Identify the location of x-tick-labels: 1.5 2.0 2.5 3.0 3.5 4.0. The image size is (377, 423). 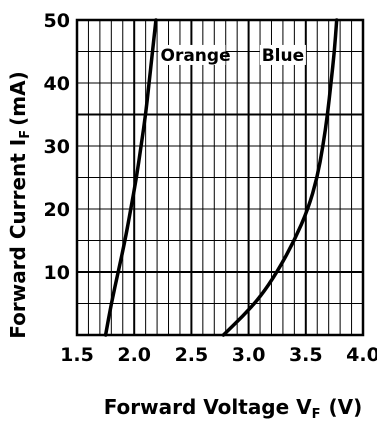
(218, 355).